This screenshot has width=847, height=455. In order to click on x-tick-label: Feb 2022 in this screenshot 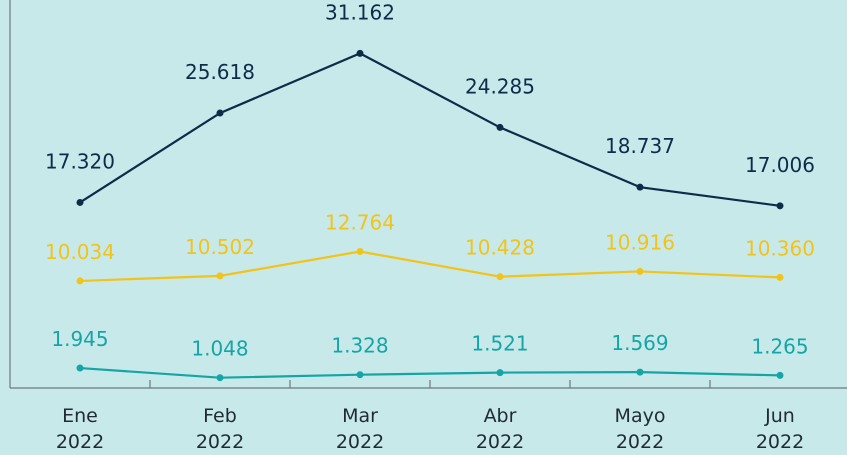, I will do `click(220, 429)`.